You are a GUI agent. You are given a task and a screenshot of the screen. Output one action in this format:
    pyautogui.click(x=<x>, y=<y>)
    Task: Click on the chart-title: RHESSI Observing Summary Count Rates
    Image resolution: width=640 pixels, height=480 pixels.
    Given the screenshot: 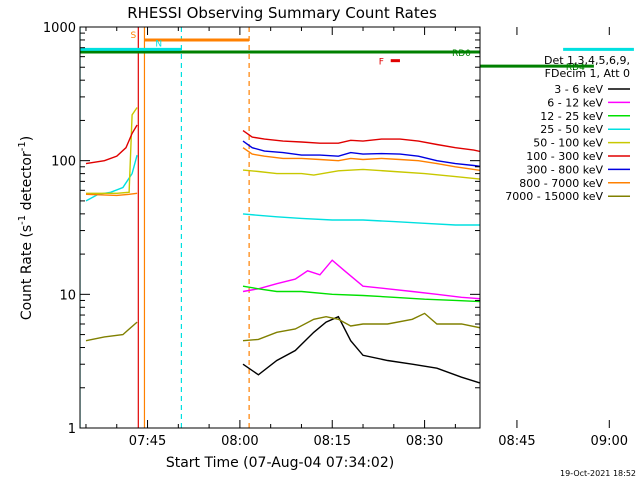 What is the action you would take?
    pyautogui.click(x=282, y=13)
    